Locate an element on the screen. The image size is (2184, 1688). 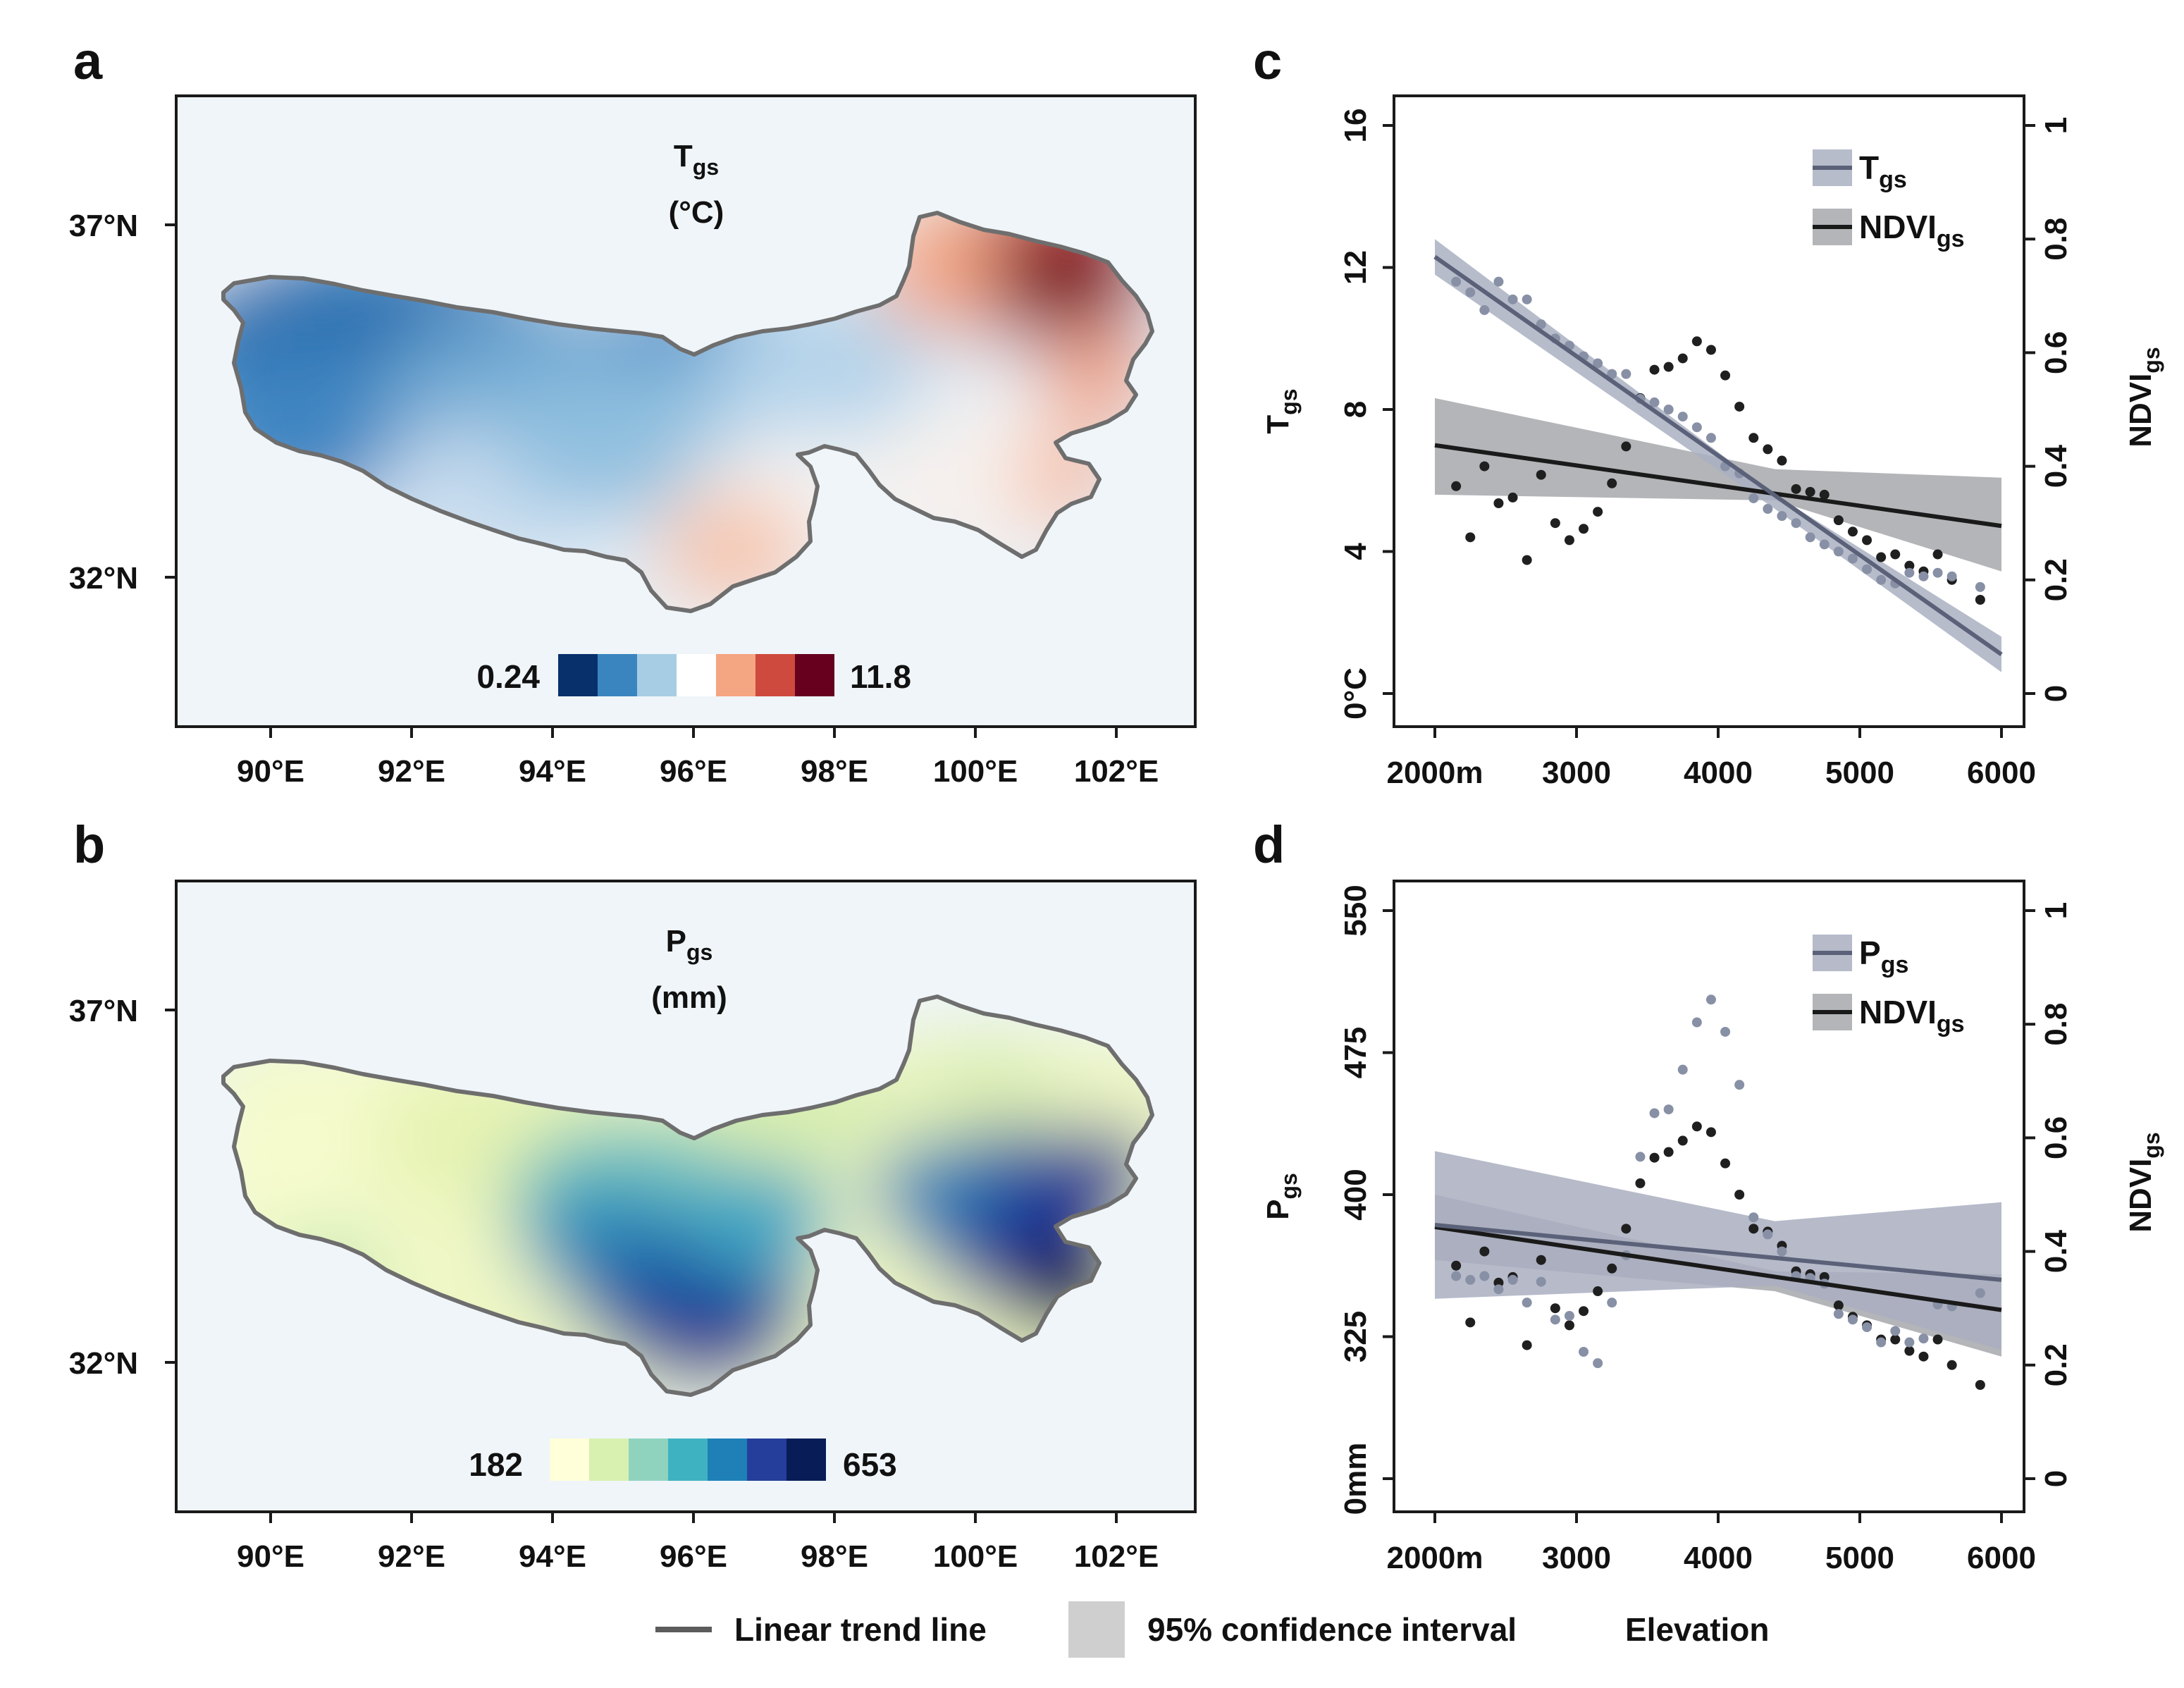
map-x-tick-label: 94°E is located at coordinates (552, 771).